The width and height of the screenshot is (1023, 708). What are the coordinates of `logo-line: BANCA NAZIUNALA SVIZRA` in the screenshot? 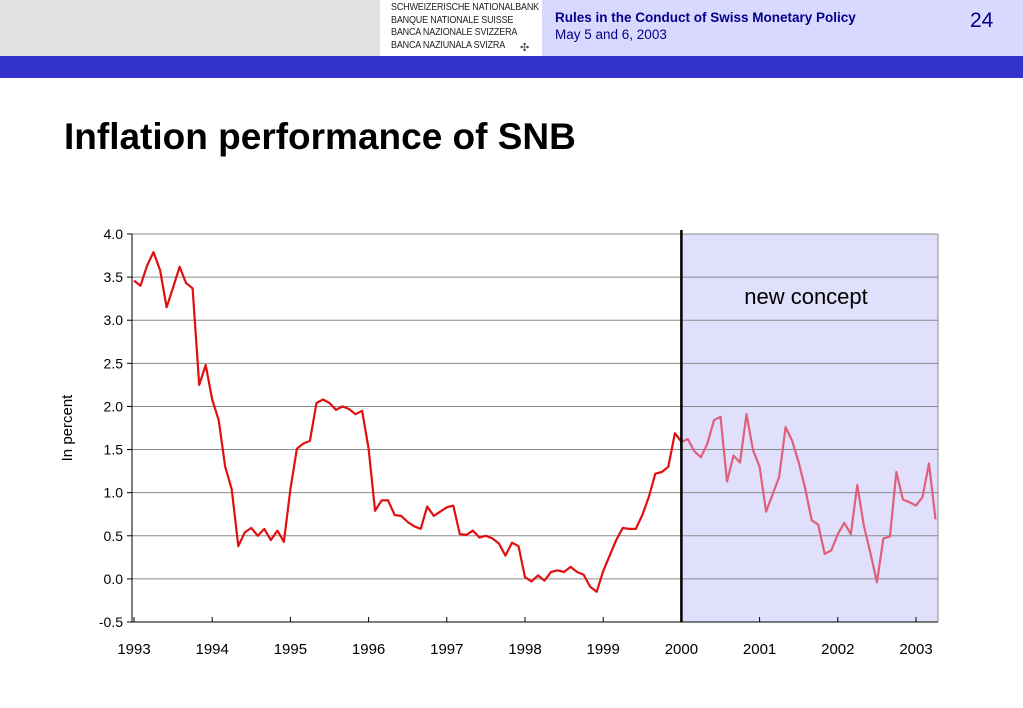 It's located at (448, 45).